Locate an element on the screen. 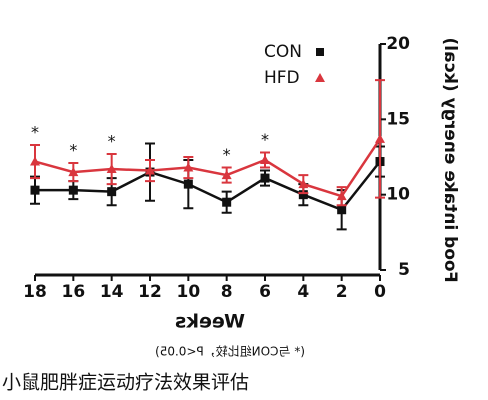 The height and width of the screenshot is (400, 488). caption: 小鼠肥胖症运动疗法效果评估 is located at coordinates (125, 383).